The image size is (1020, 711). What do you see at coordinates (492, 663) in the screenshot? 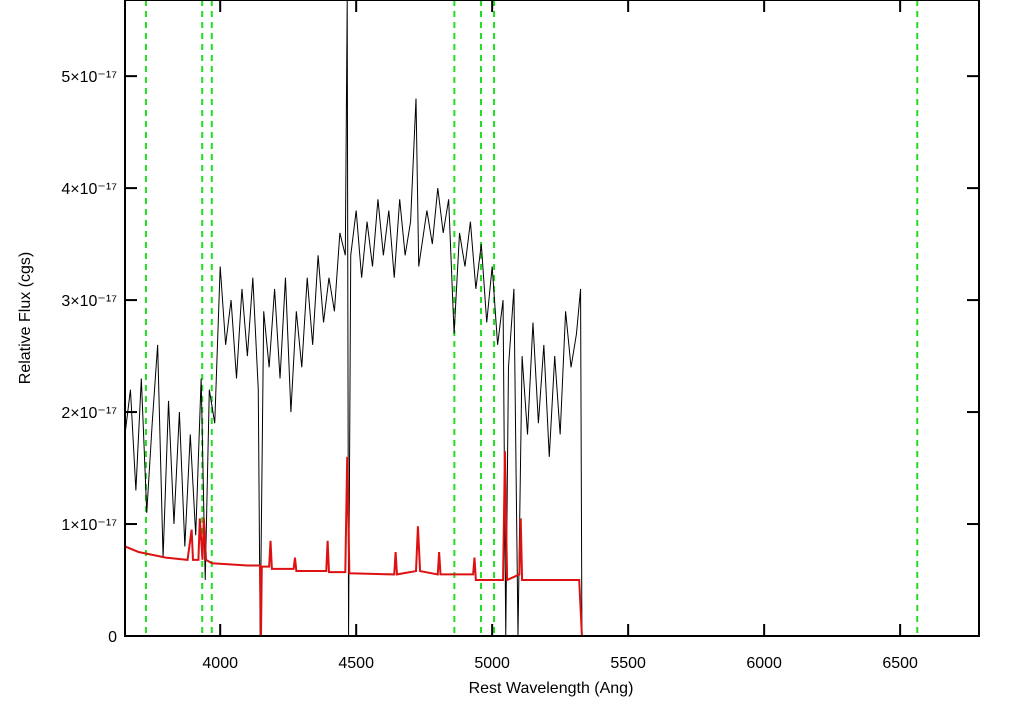
I see `x-tick-label: 5000` at bounding box center [492, 663].